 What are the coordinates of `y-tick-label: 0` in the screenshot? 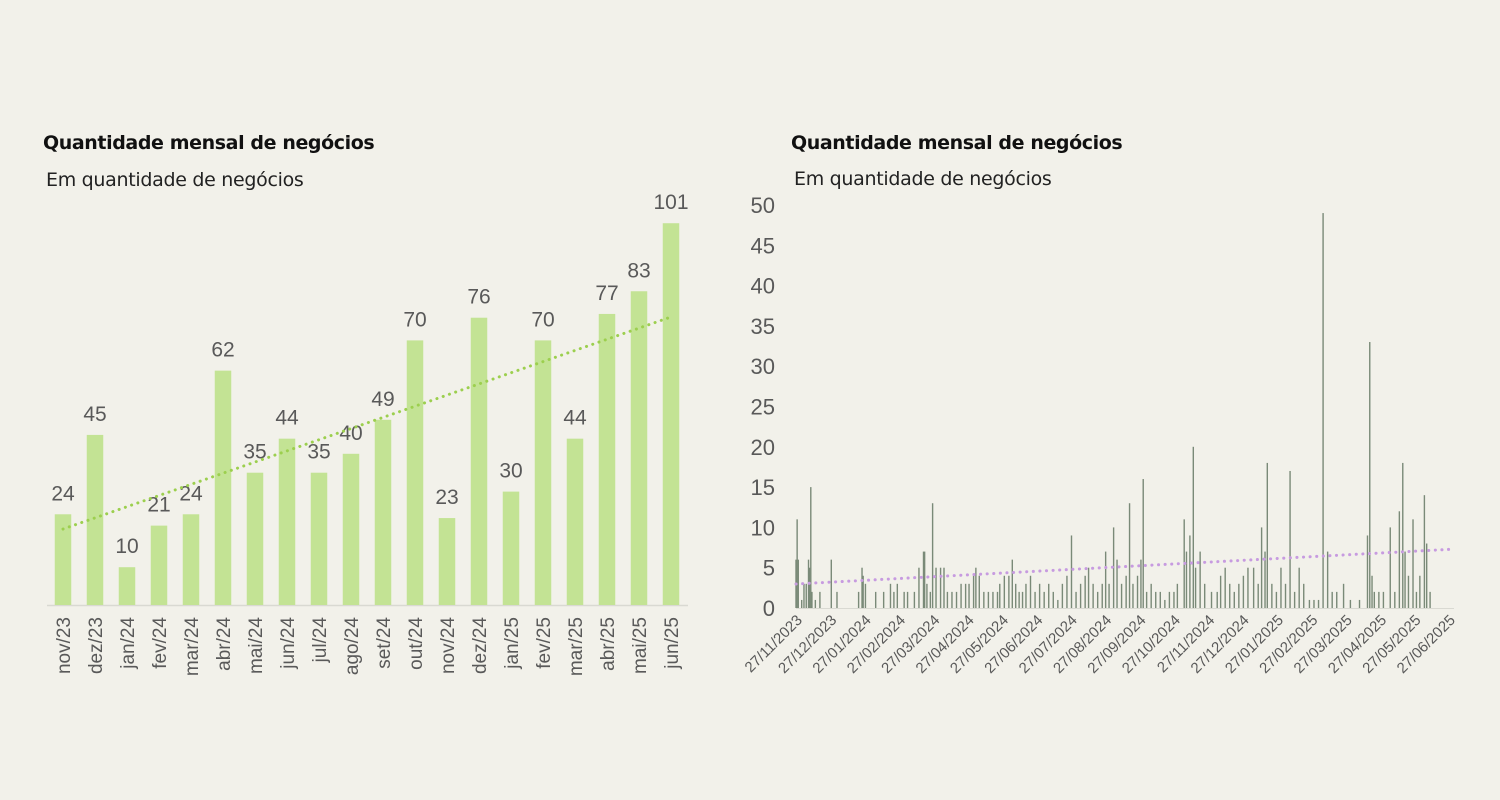 It's located at (769, 608).